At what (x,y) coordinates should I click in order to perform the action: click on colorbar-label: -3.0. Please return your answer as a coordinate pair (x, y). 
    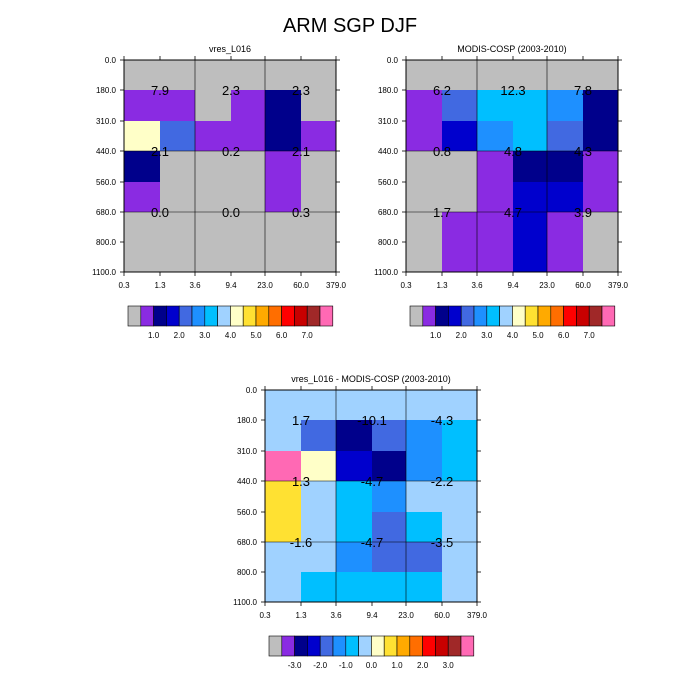
    Looking at the image, I should click on (295, 665).